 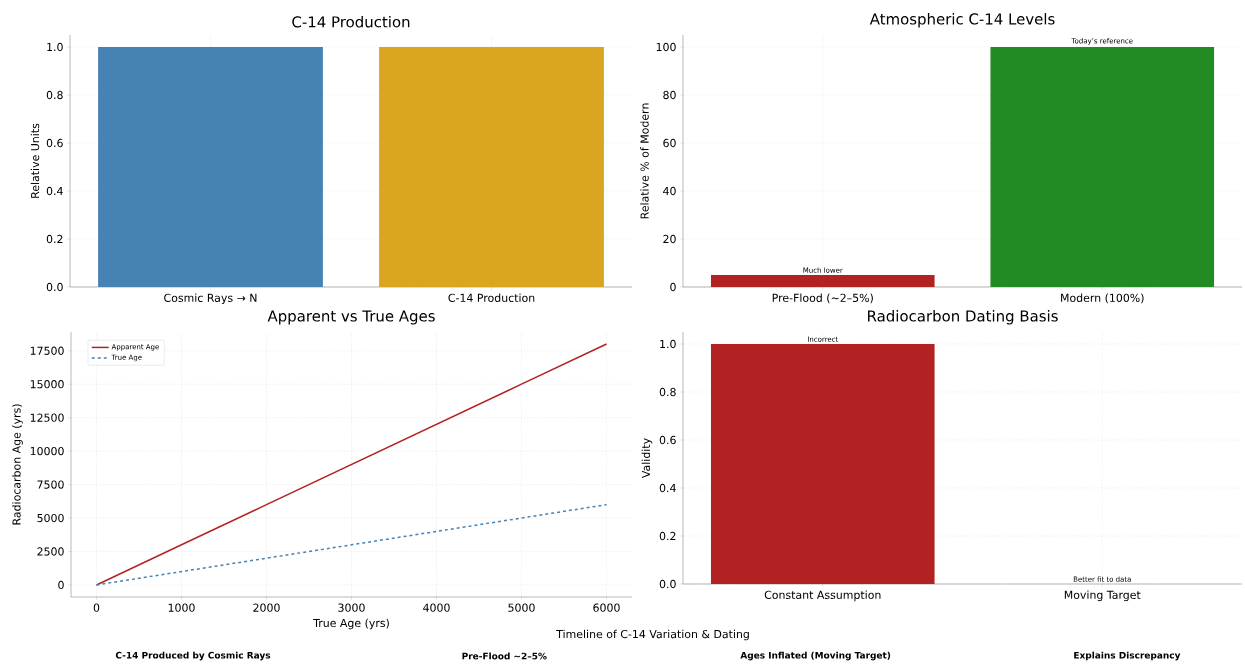 I want to click on chart-title: Apparent vs True Ages, so click(x=351, y=317).